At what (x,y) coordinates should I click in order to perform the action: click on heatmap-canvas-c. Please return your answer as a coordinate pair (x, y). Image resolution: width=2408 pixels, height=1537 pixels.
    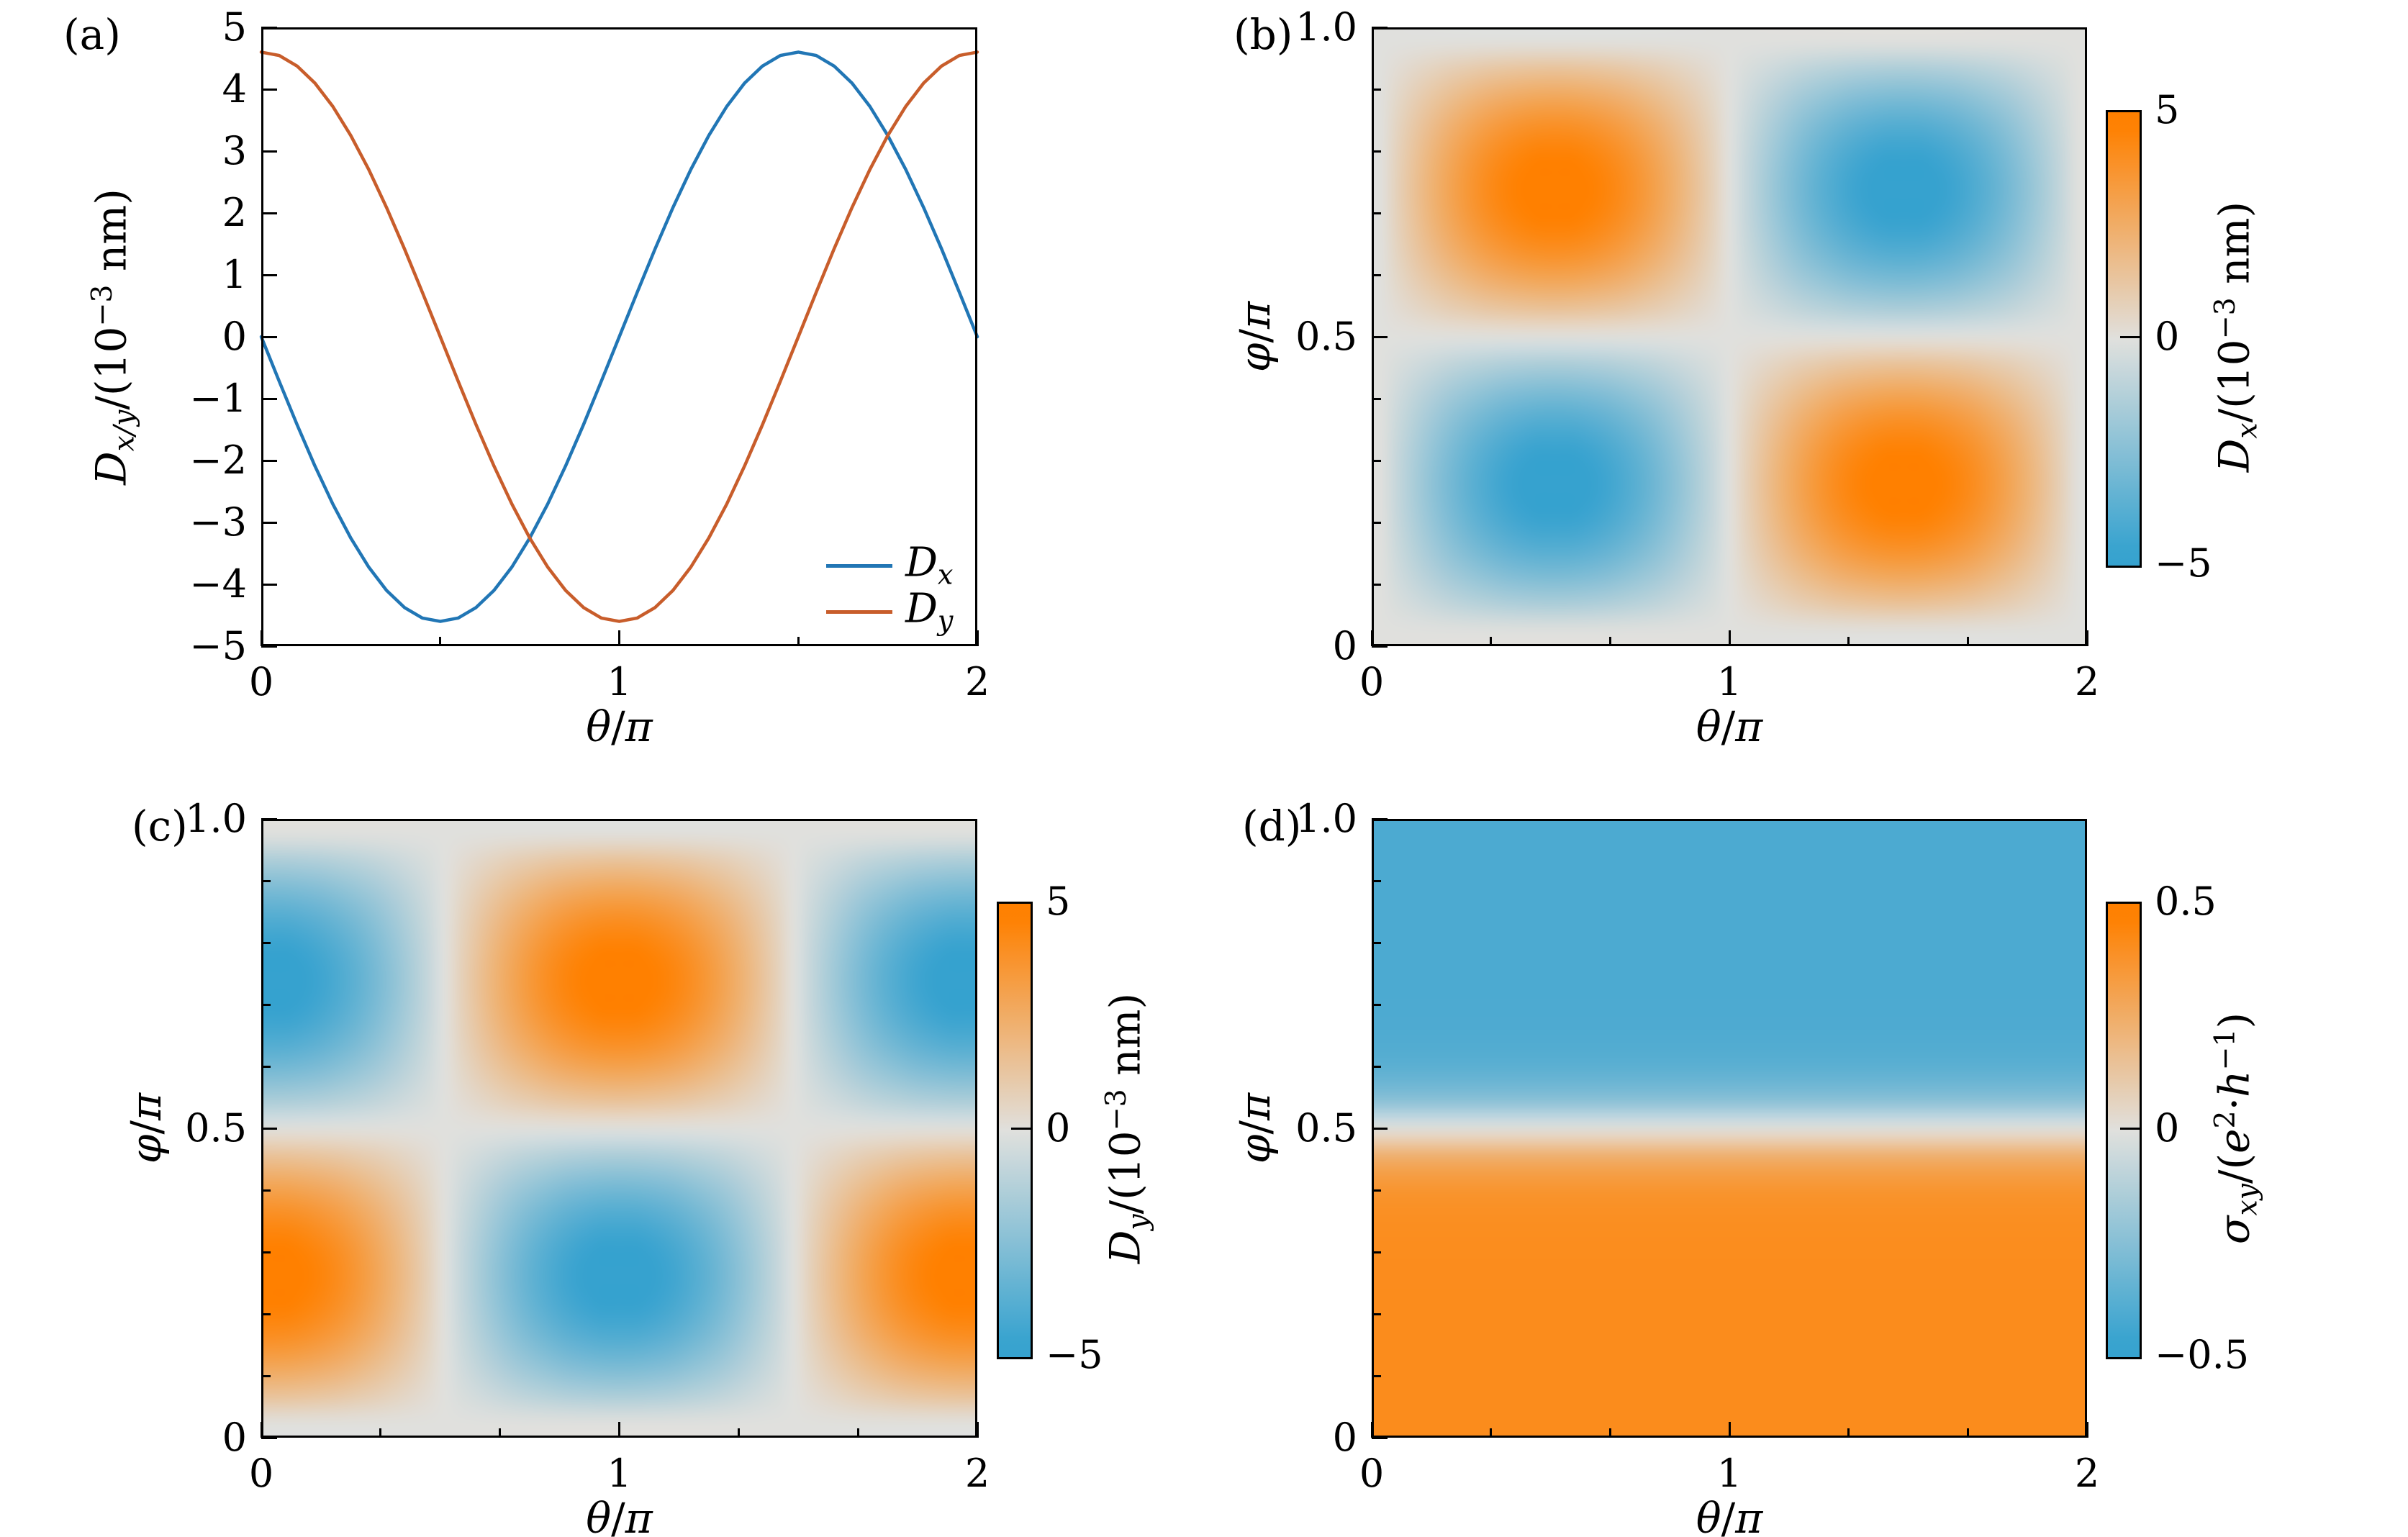
    Looking at the image, I should click on (619, 1128).